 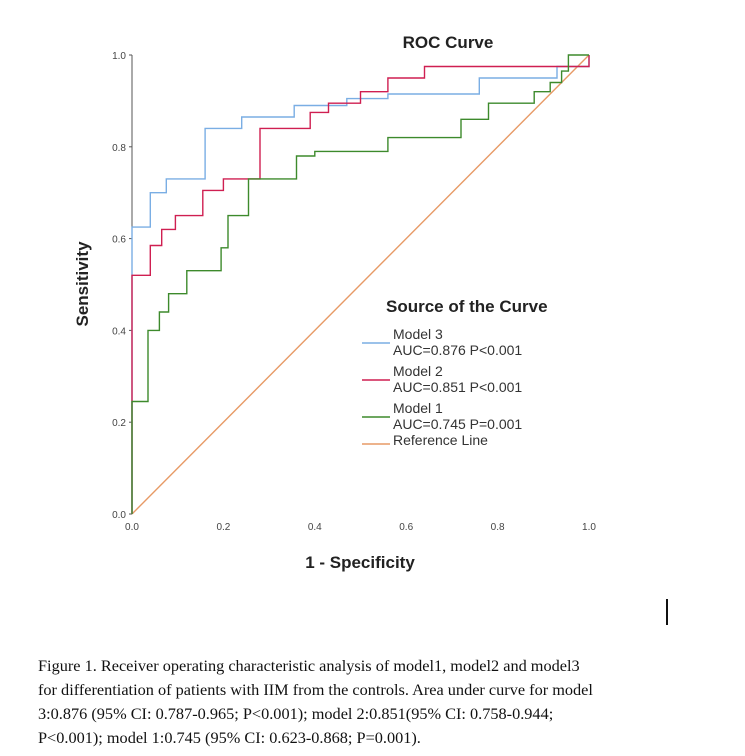 I want to click on legend-auc-label: AUC=0.876 P<0.001, so click(x=457, y=350).